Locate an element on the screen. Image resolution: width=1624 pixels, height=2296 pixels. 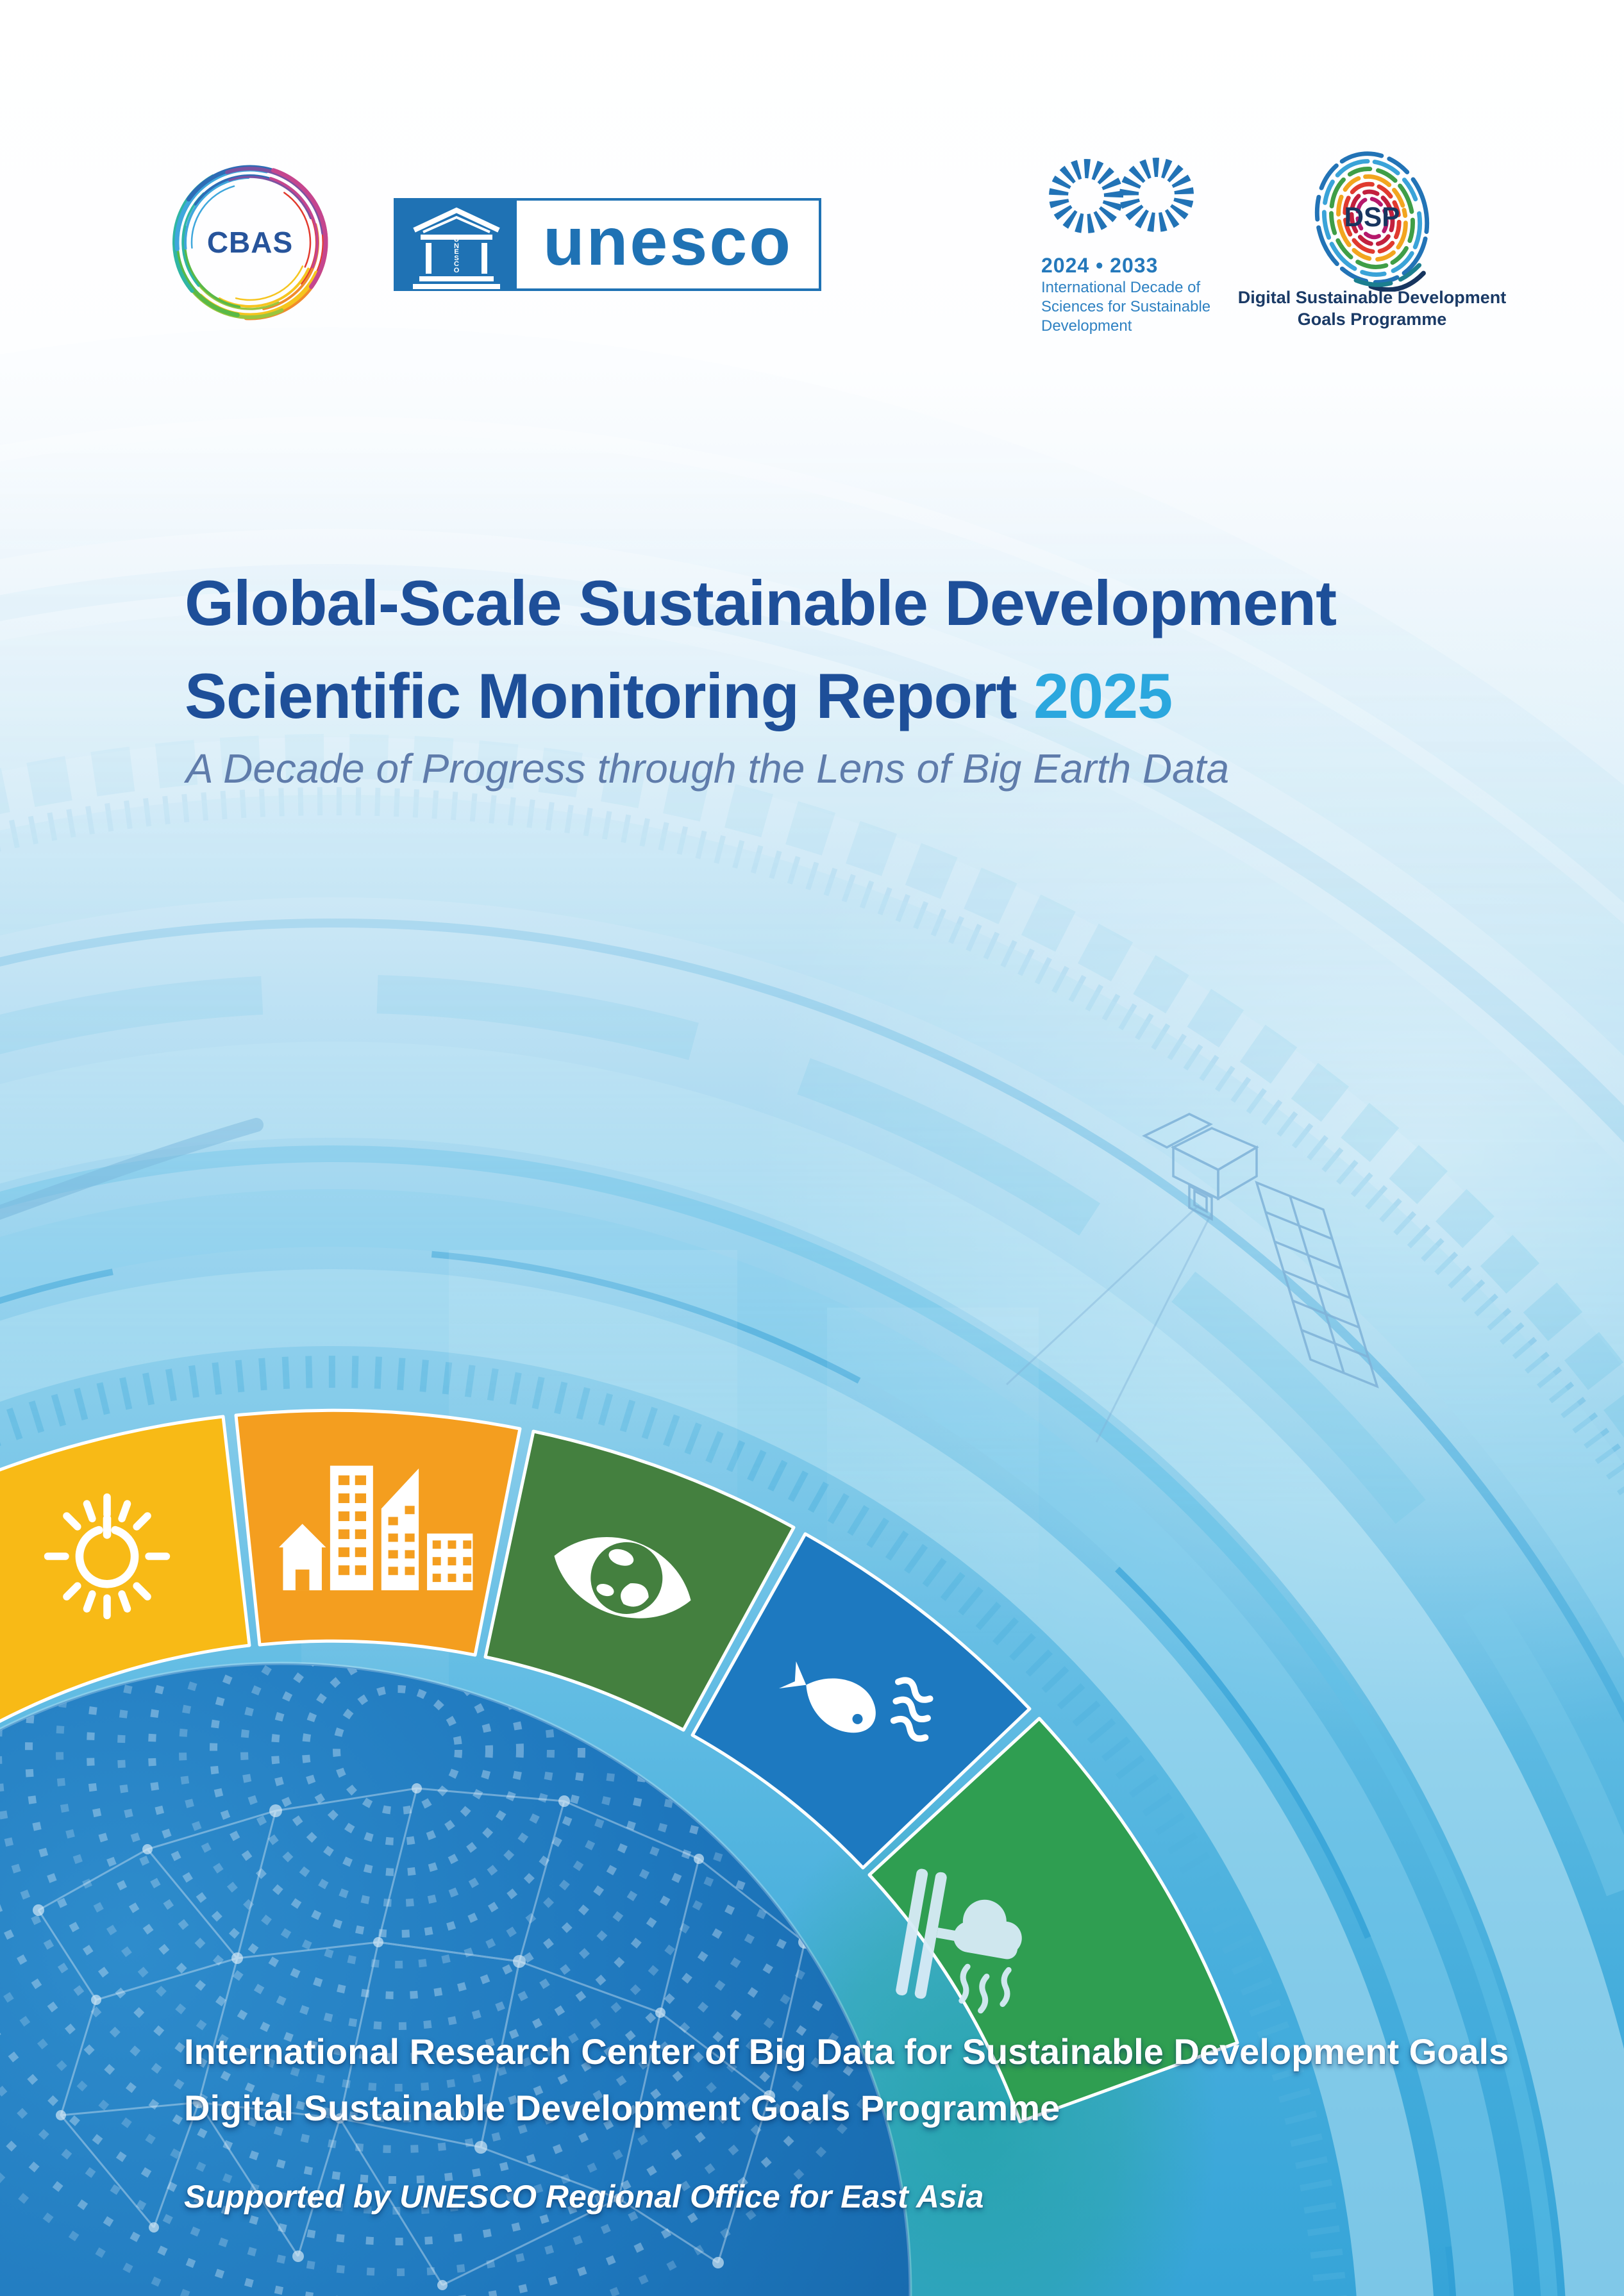
decade-infinity-icon is located at coordinates (1121, 195).